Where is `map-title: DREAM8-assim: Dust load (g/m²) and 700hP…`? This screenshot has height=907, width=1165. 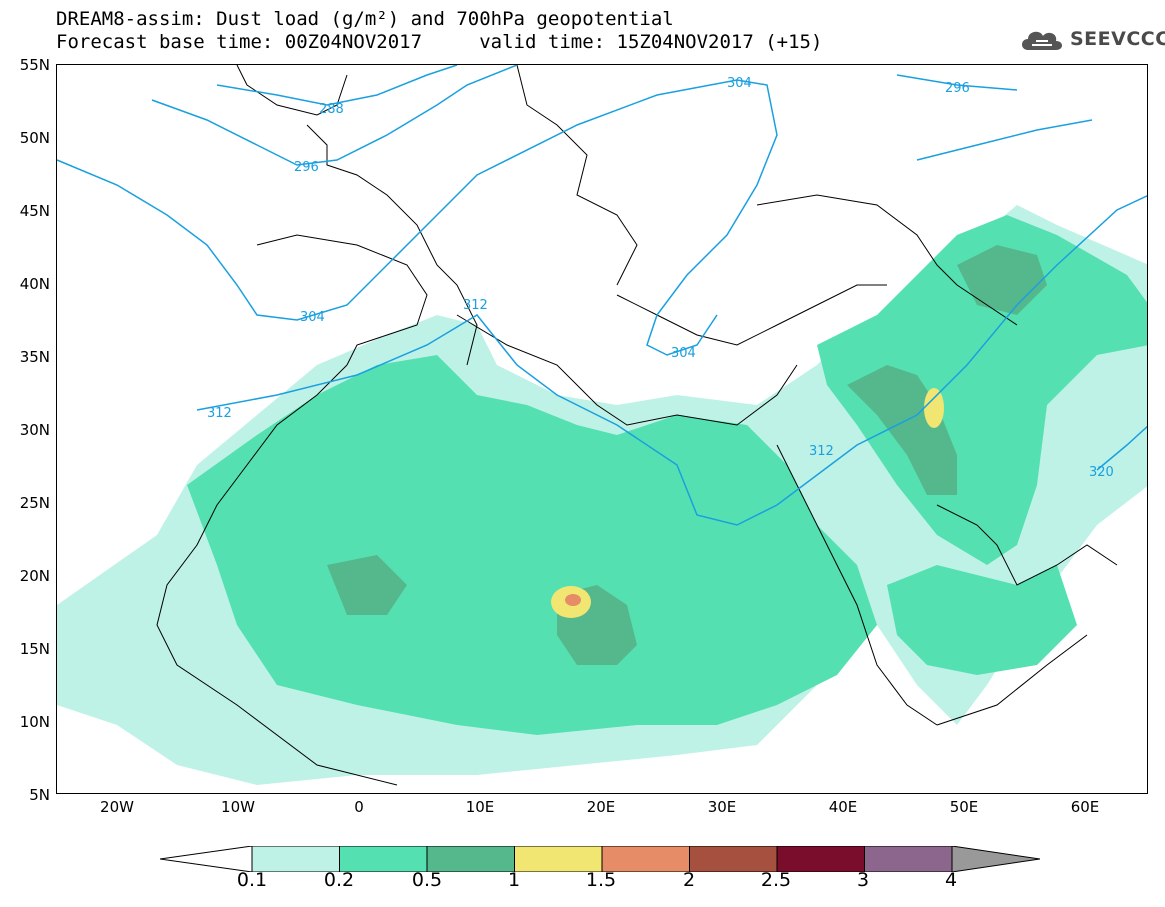
map-title: DREAM8-assim: Dust load (g/m²) and 700hP… is located at coordinates (439, 31).